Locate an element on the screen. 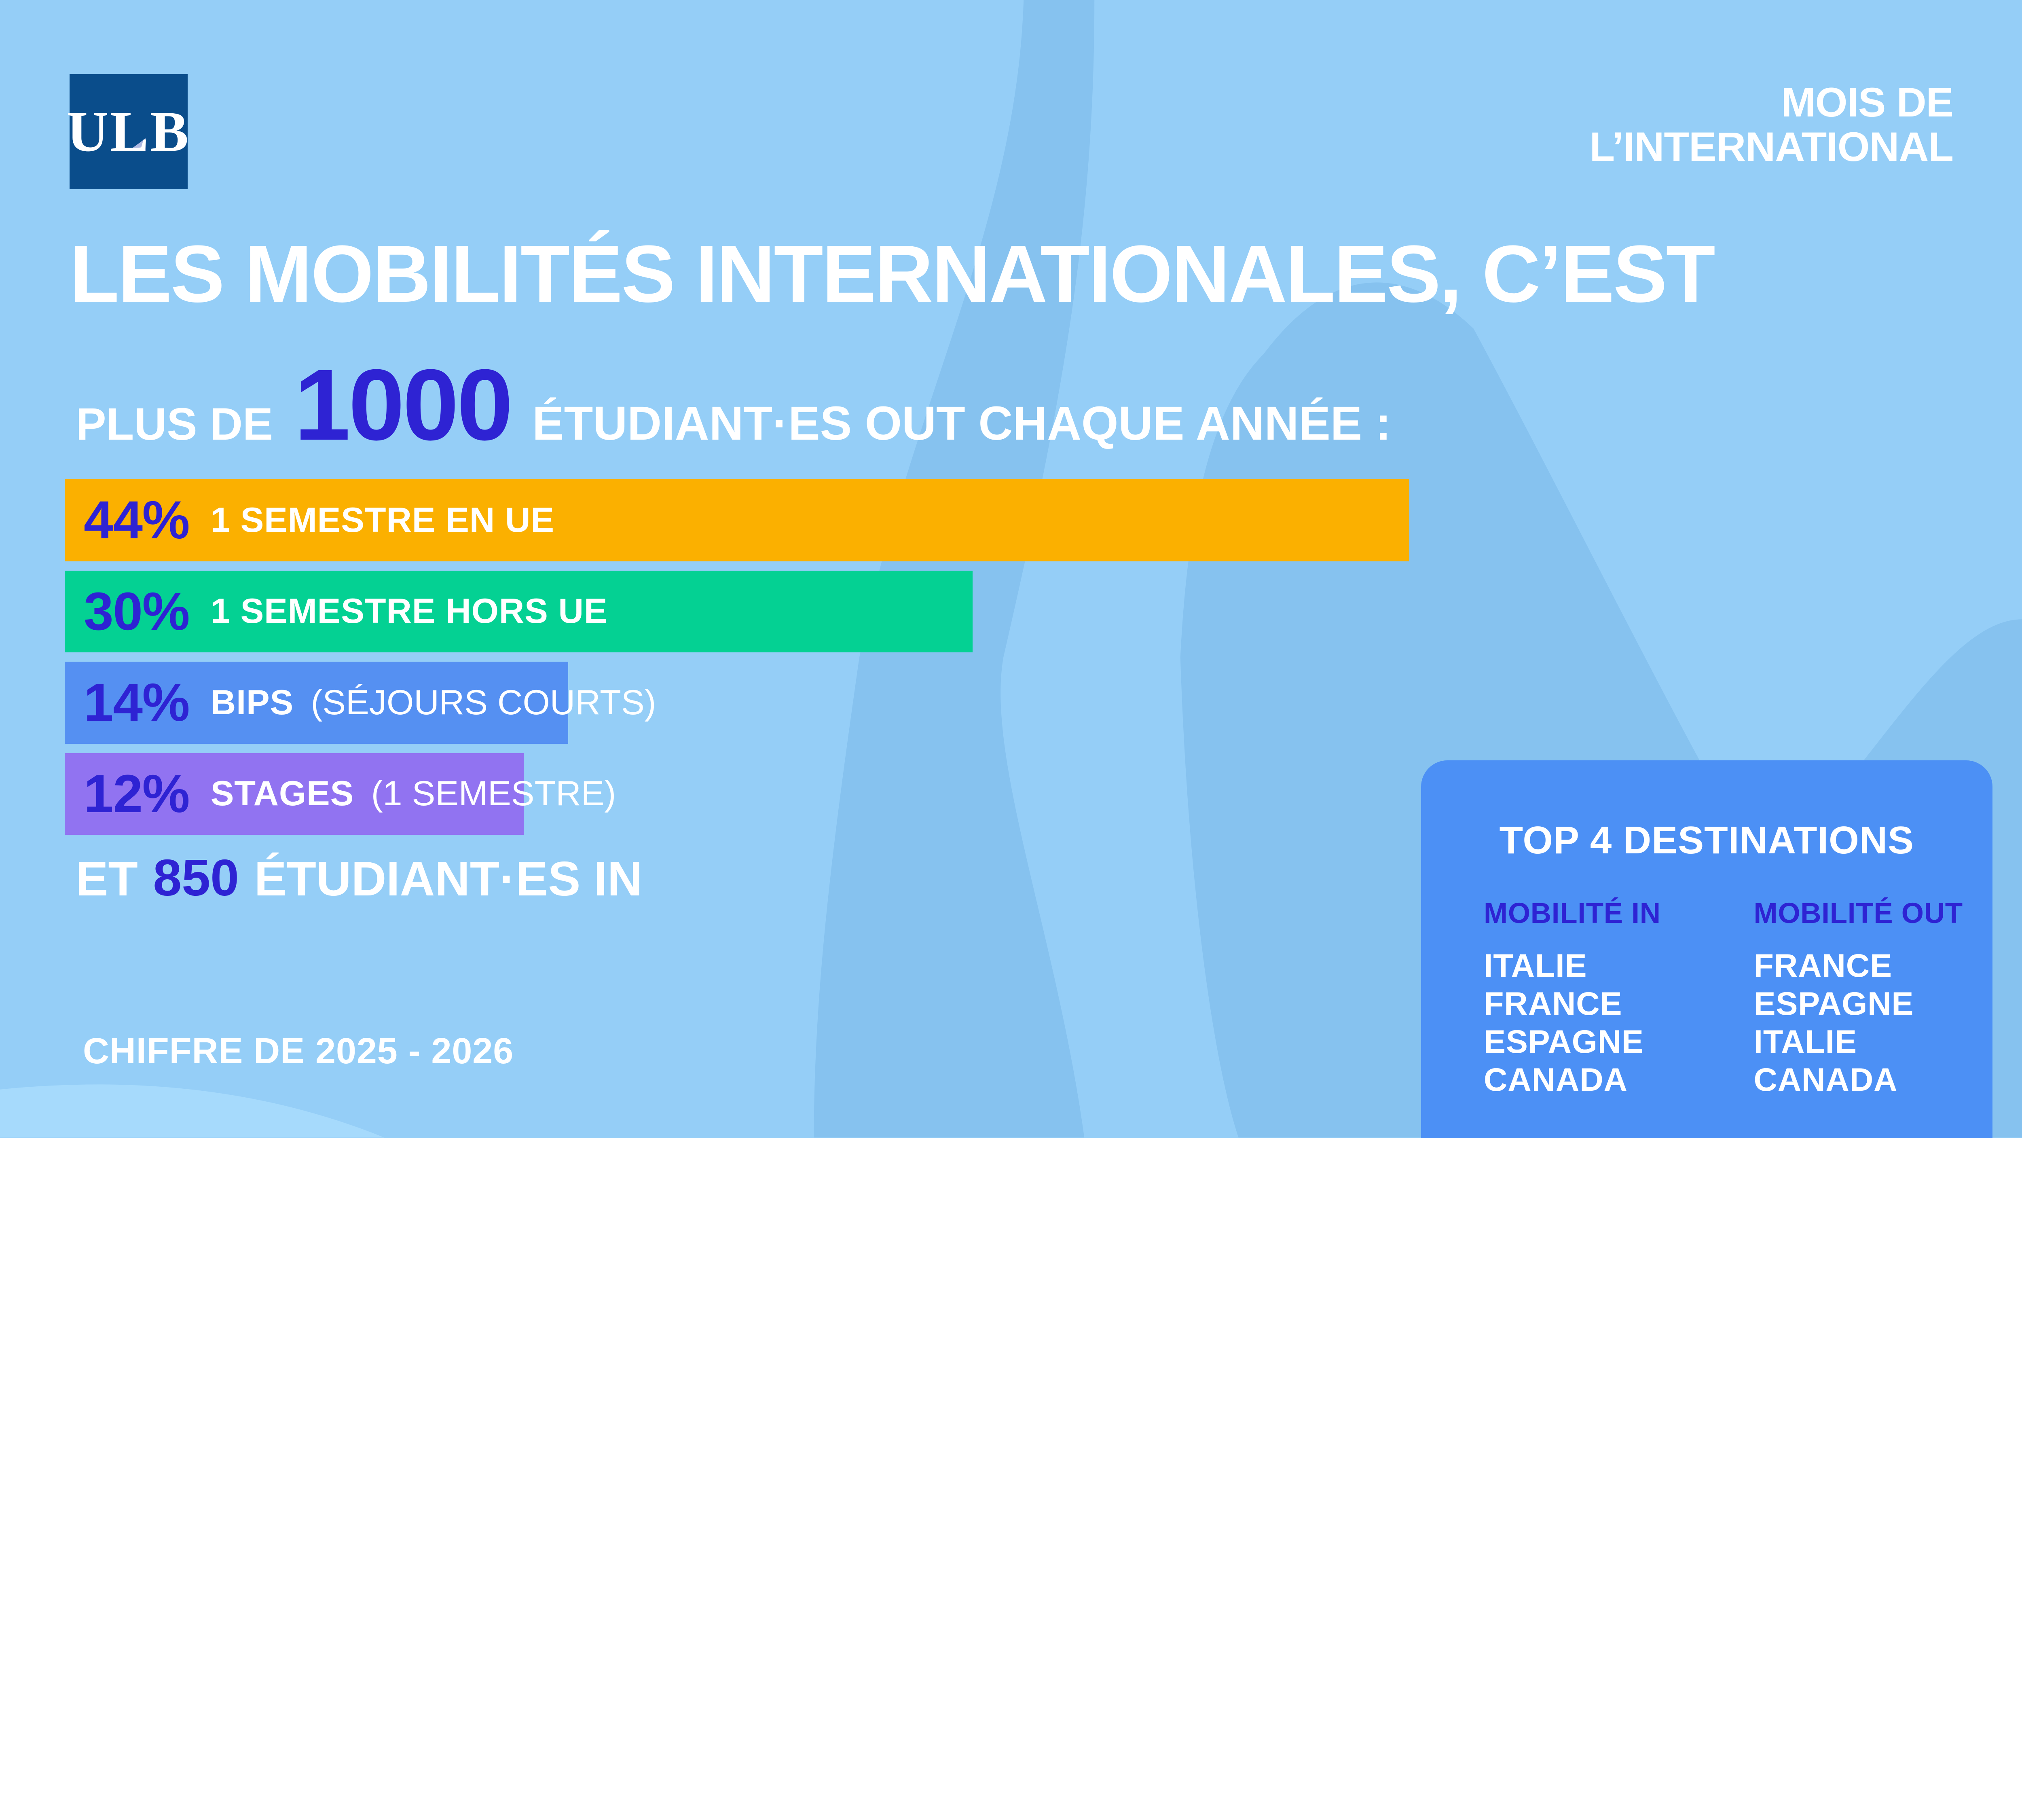 The image size is (2022, 1820). destinations-column-in: MOBILITÉ IN ITALIE FRANCE ESPAGNE CANADA is located at coordinates (1619, 998).